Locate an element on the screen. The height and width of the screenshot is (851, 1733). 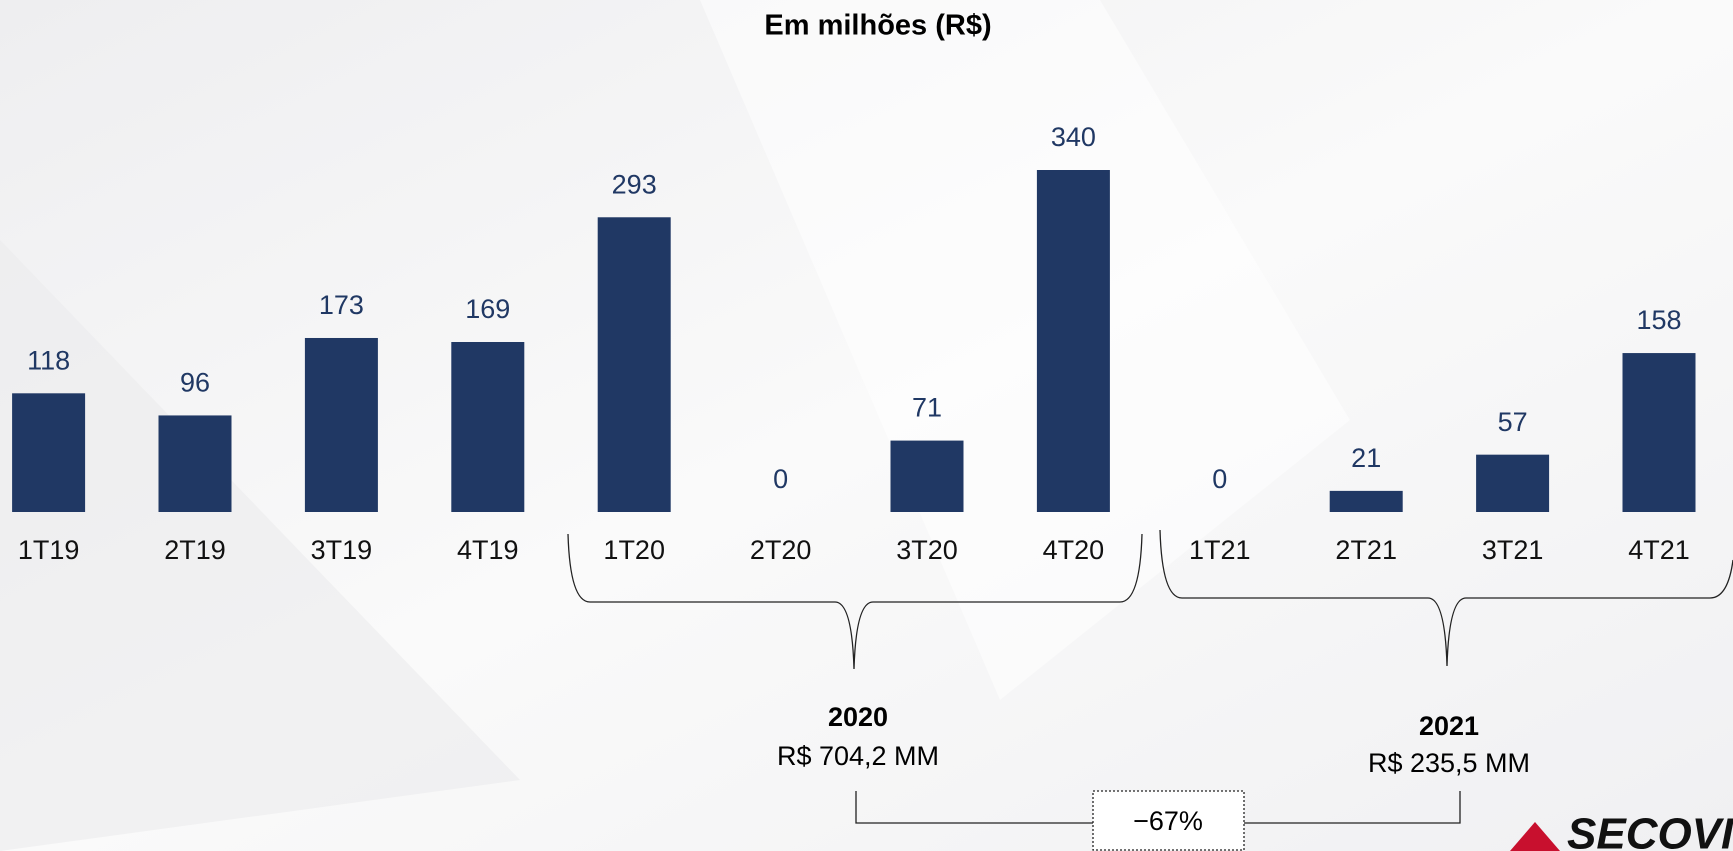
x-tick-label: 3T19 is located at coordinates (342, 550).